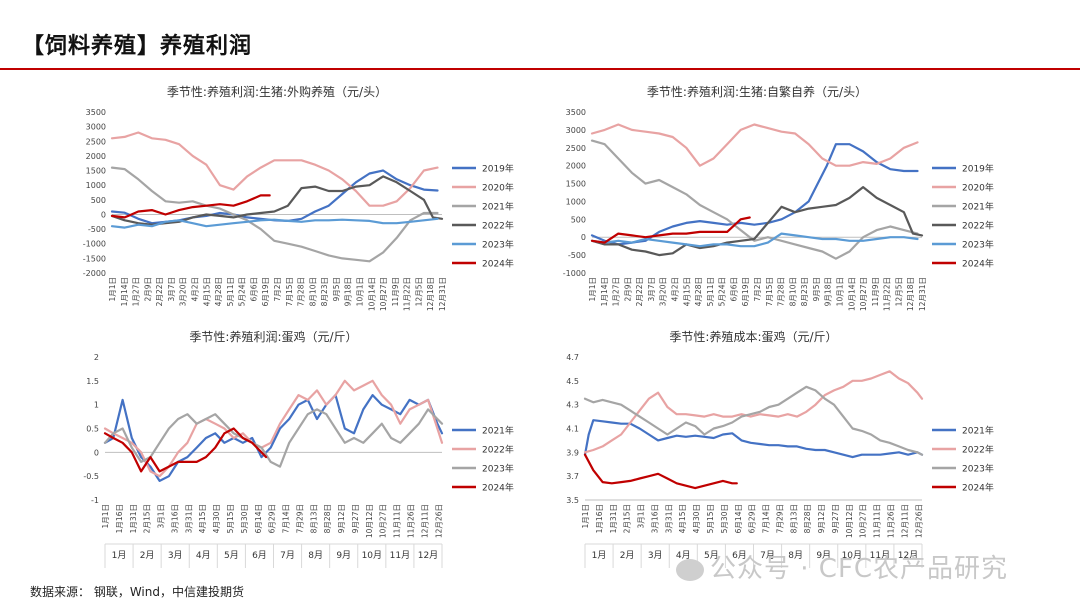 Image resolution: width=1080 pixels, height=608 pixels. I want to click on y-tick-label: 4.3, so click(572, 405).